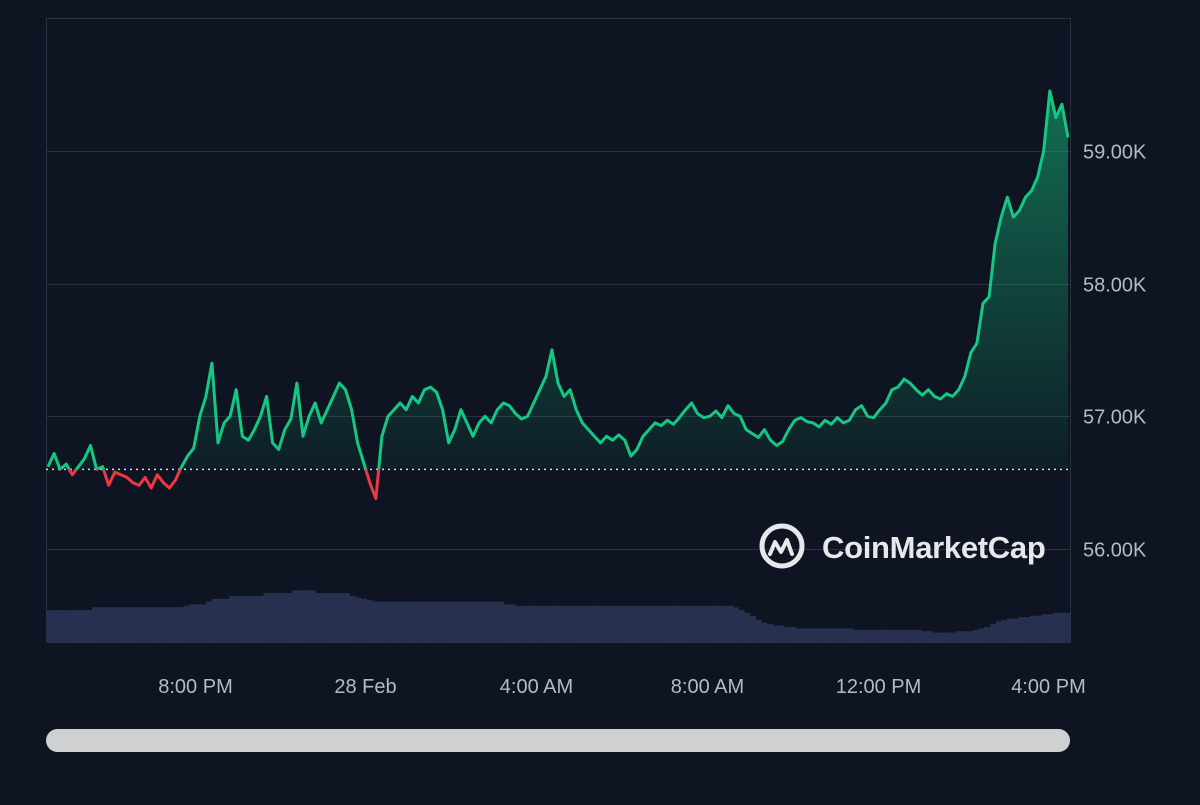 The image size is (1200, 805). I want to click on y-tick-label: 58.00K, so click(1115, 286).